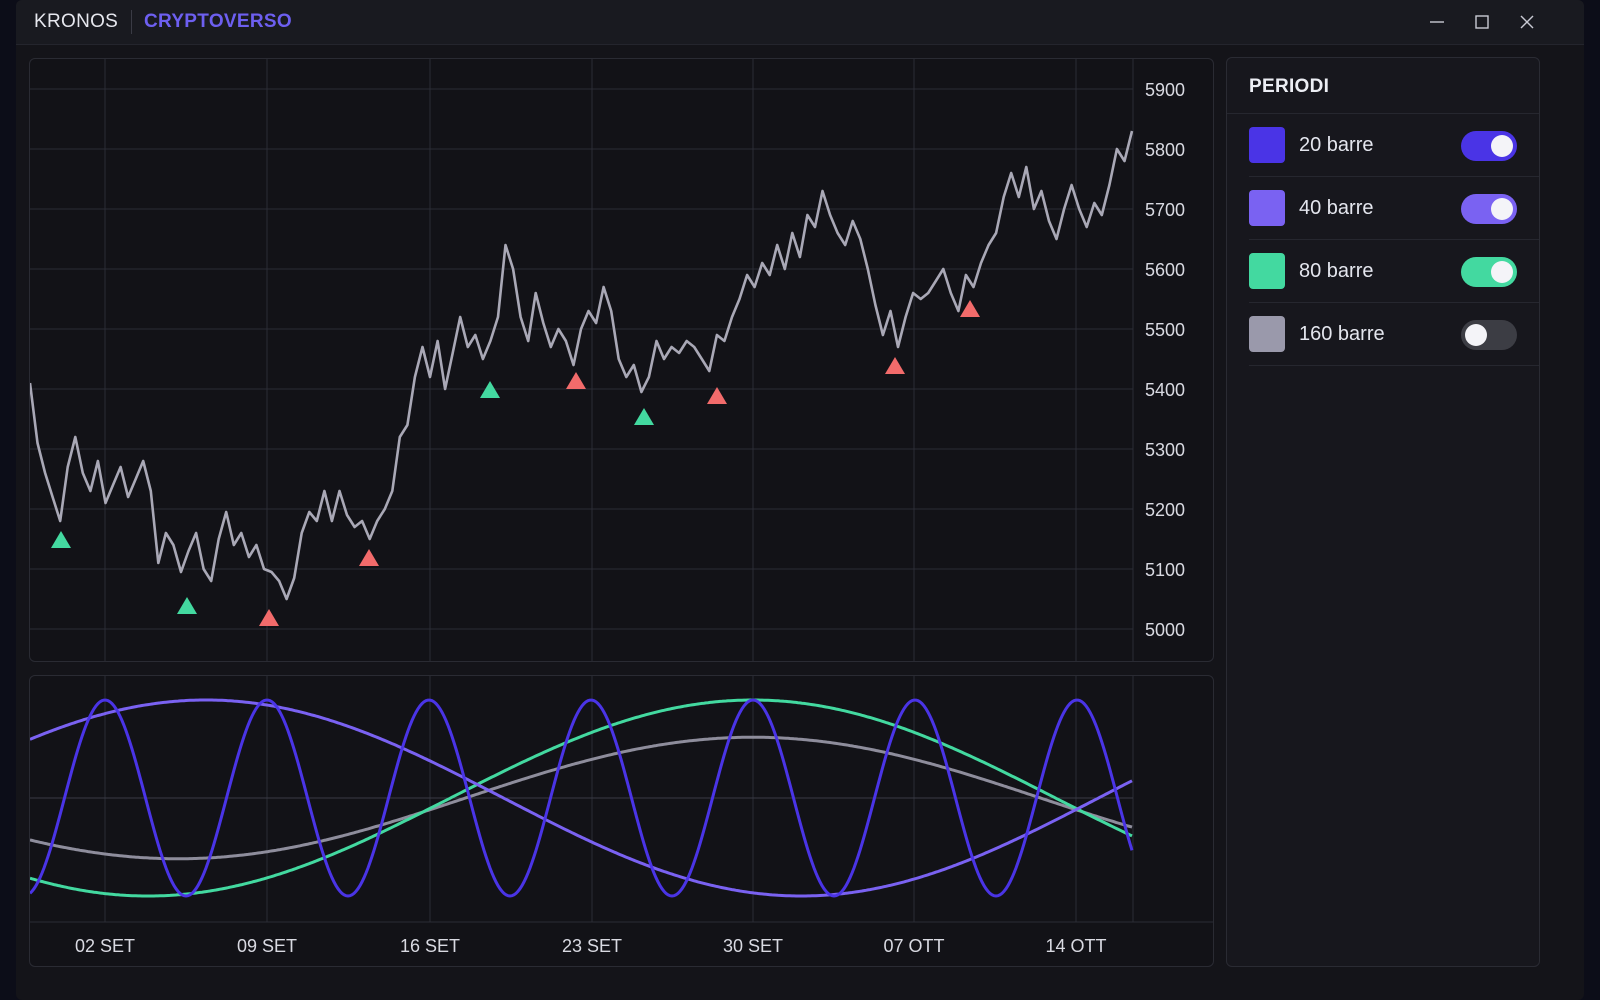 The image size is (1600, 1000). I want to click on x-tick-label: 14 OTT, so click(1075, 946).